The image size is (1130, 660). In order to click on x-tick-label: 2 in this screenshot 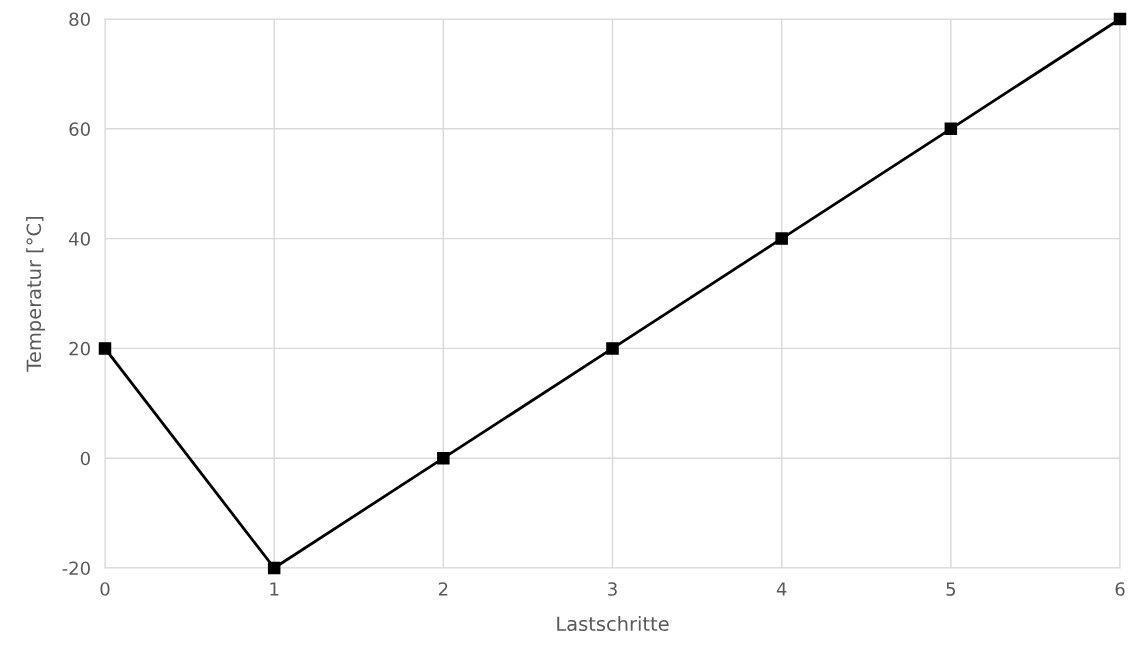, I will do `click(443, 589)`.